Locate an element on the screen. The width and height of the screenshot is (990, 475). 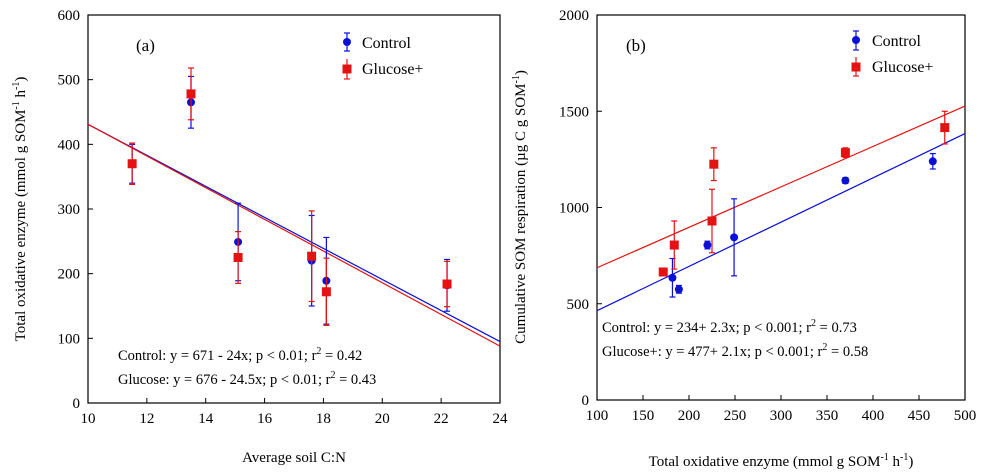
x-tick-label: 16 is located at coordinates (265, 419).